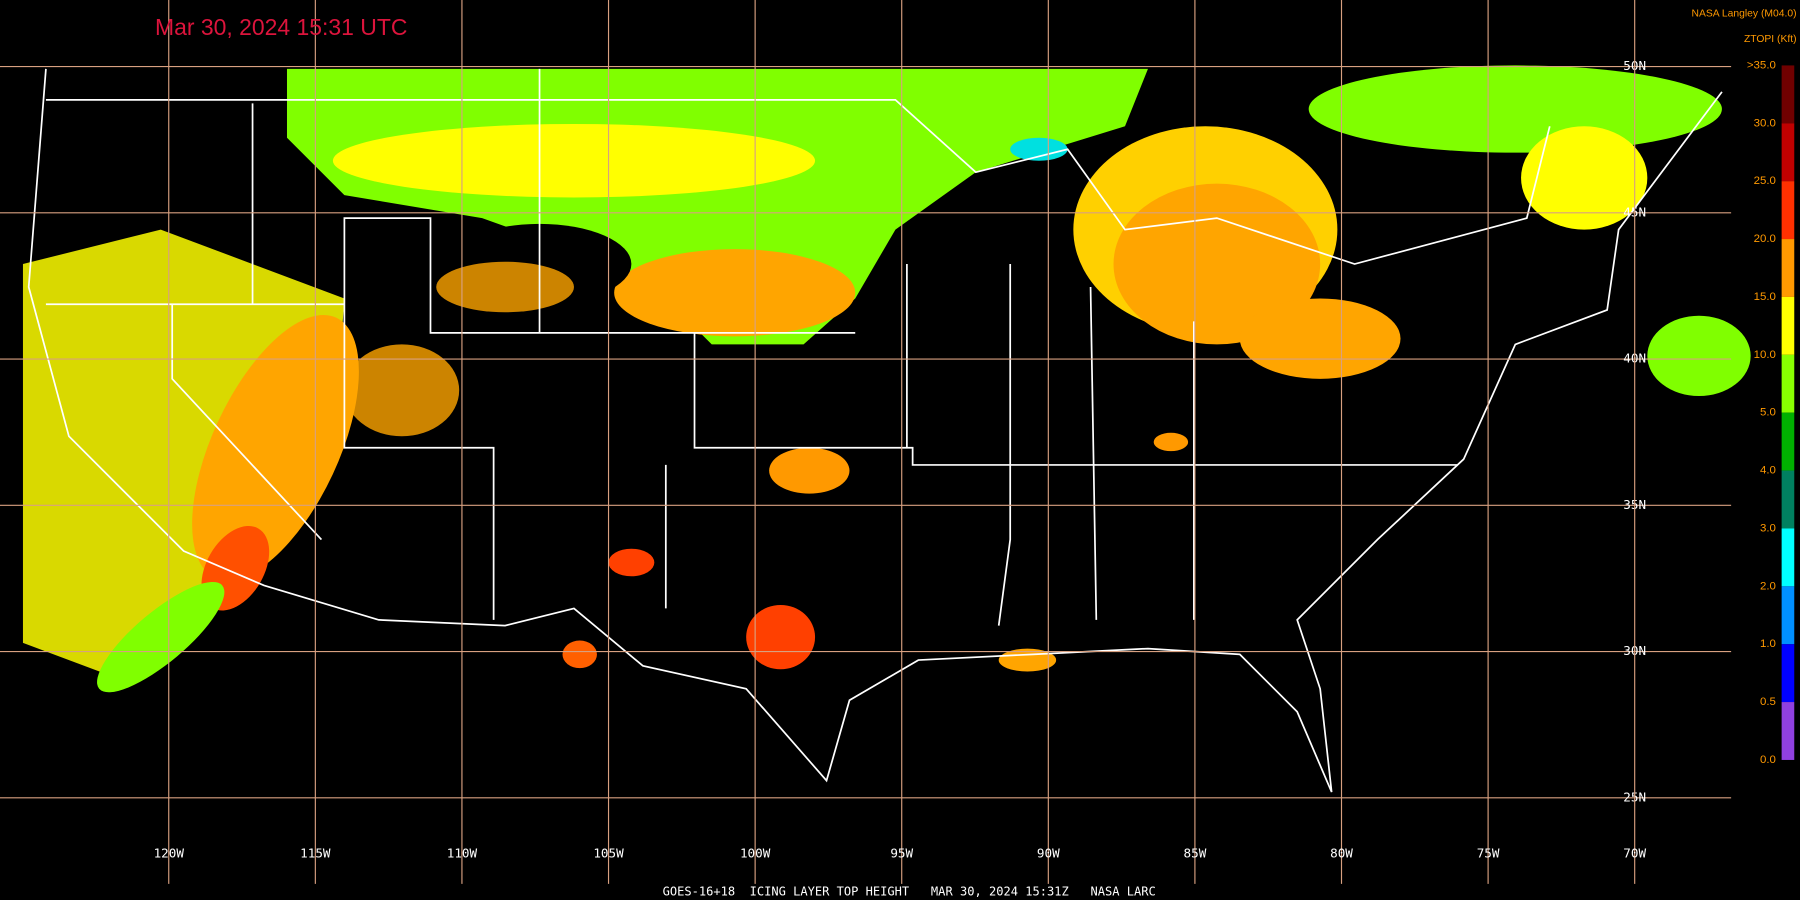 This screenshot has height=900, width=1800. I want to click on colorbar-label: 10.0, so click(1765, 355).